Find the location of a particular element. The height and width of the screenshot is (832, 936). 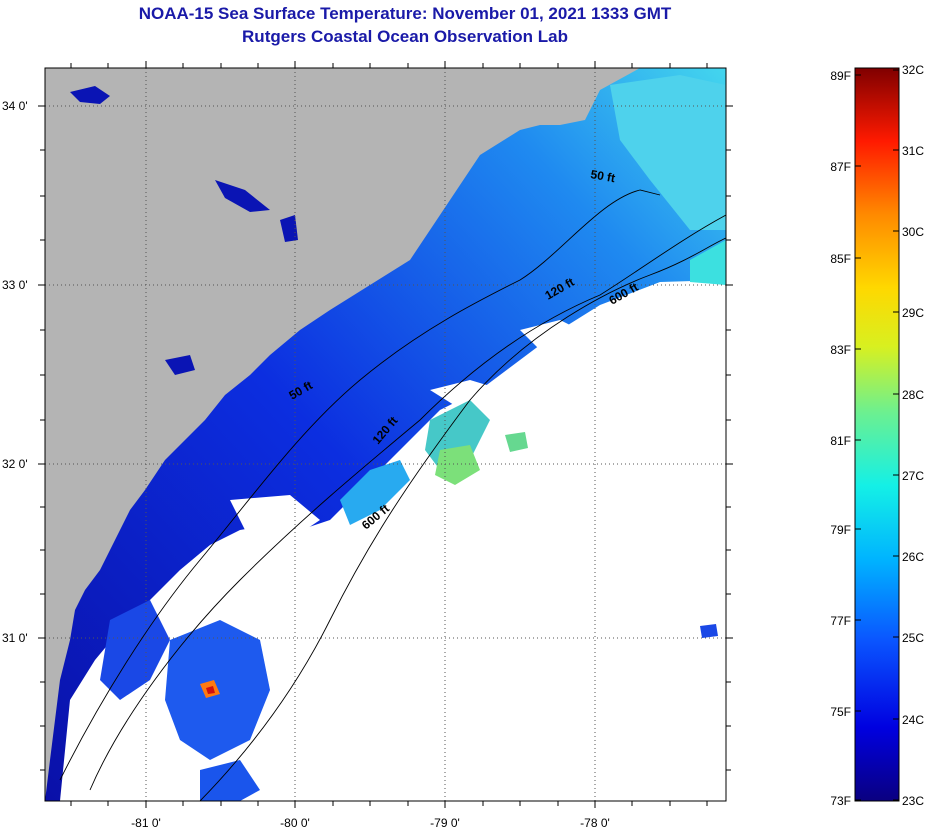

cbar-c-29: 29C is located at coordinates (913, 313).